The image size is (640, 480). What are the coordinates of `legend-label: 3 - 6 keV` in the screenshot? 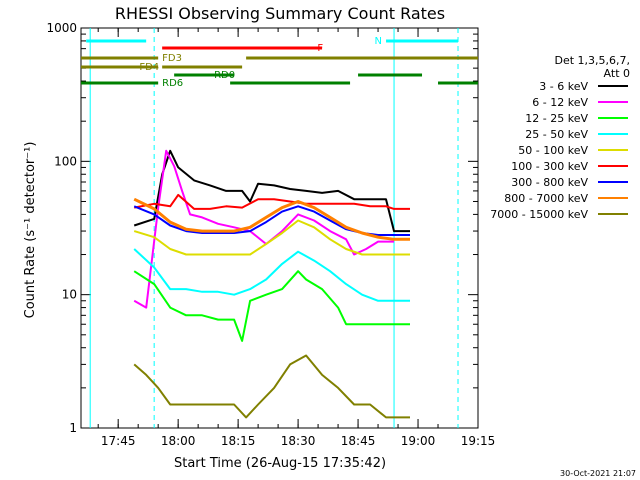 It's located at (563, 86).